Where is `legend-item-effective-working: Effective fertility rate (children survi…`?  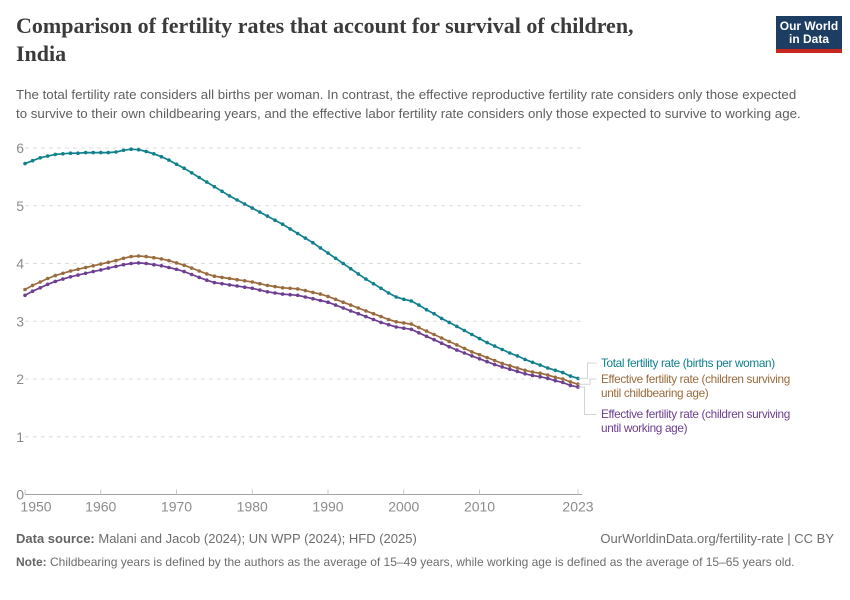
legend-item-effective-working: Effective fertility rate (children survi… is located at coordinates (725, 421).